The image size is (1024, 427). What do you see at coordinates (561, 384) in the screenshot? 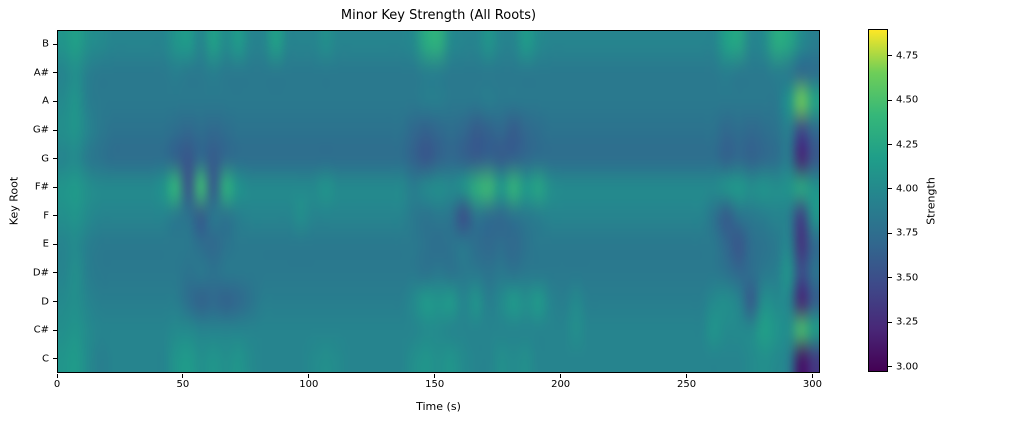
I see `x-tick-label: 200` at bounding box center [561, 384].